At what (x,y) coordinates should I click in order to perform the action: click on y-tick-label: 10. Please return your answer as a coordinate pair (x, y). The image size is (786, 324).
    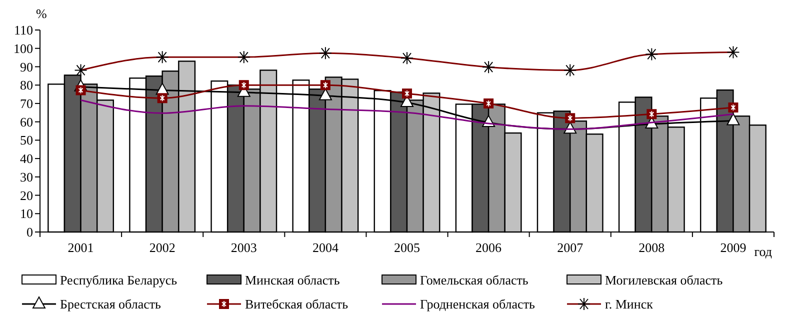
    Looking at the image, I should click on (26, 214).